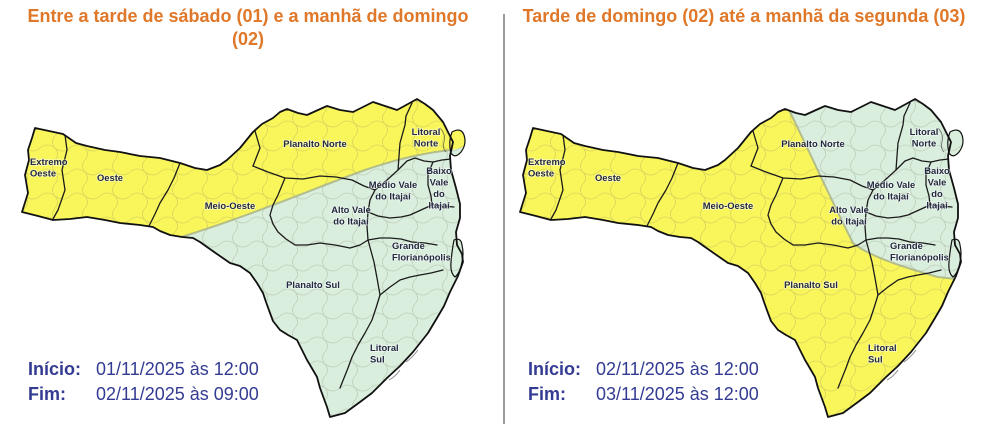  What do you see at coordinates (677, 393) in the screenshot?
I see `fim-value: 03/11/2025 às 12:00` at bounding box center [677, 393].